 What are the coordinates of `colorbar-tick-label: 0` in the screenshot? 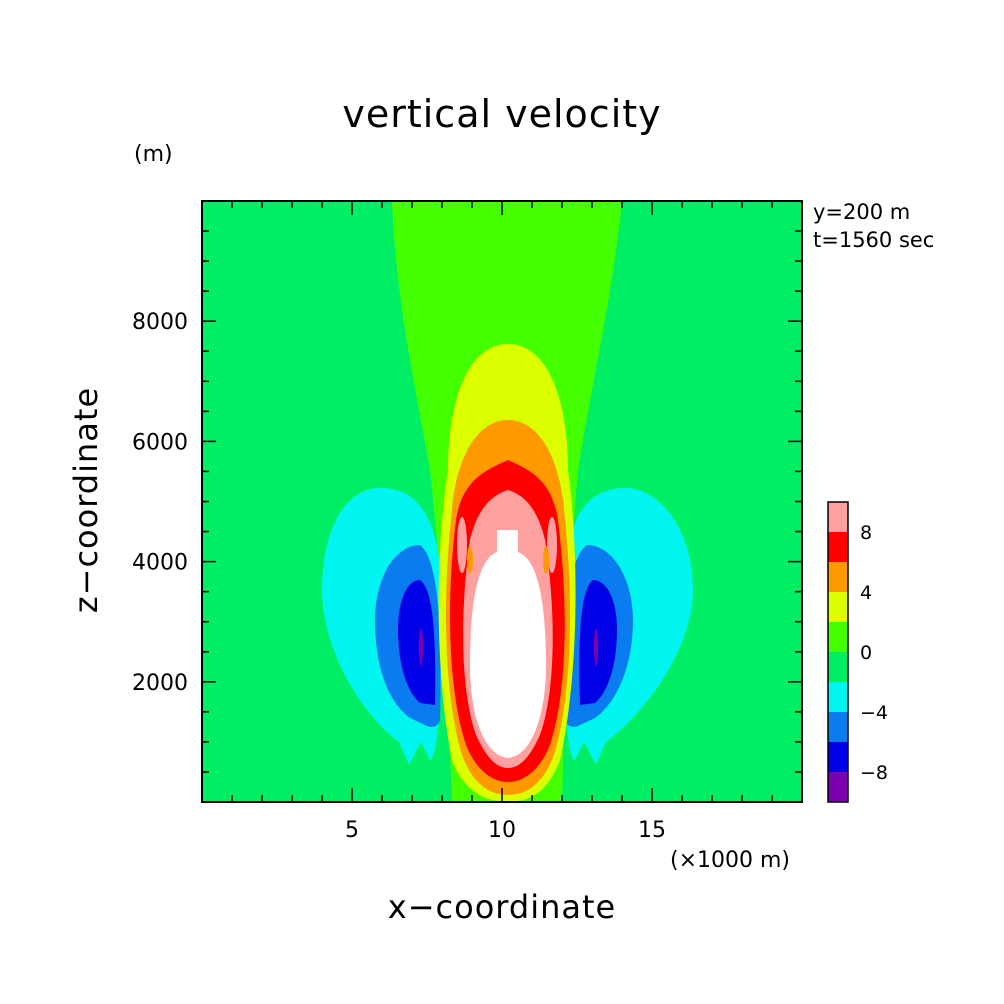 It's located at (866, 653).